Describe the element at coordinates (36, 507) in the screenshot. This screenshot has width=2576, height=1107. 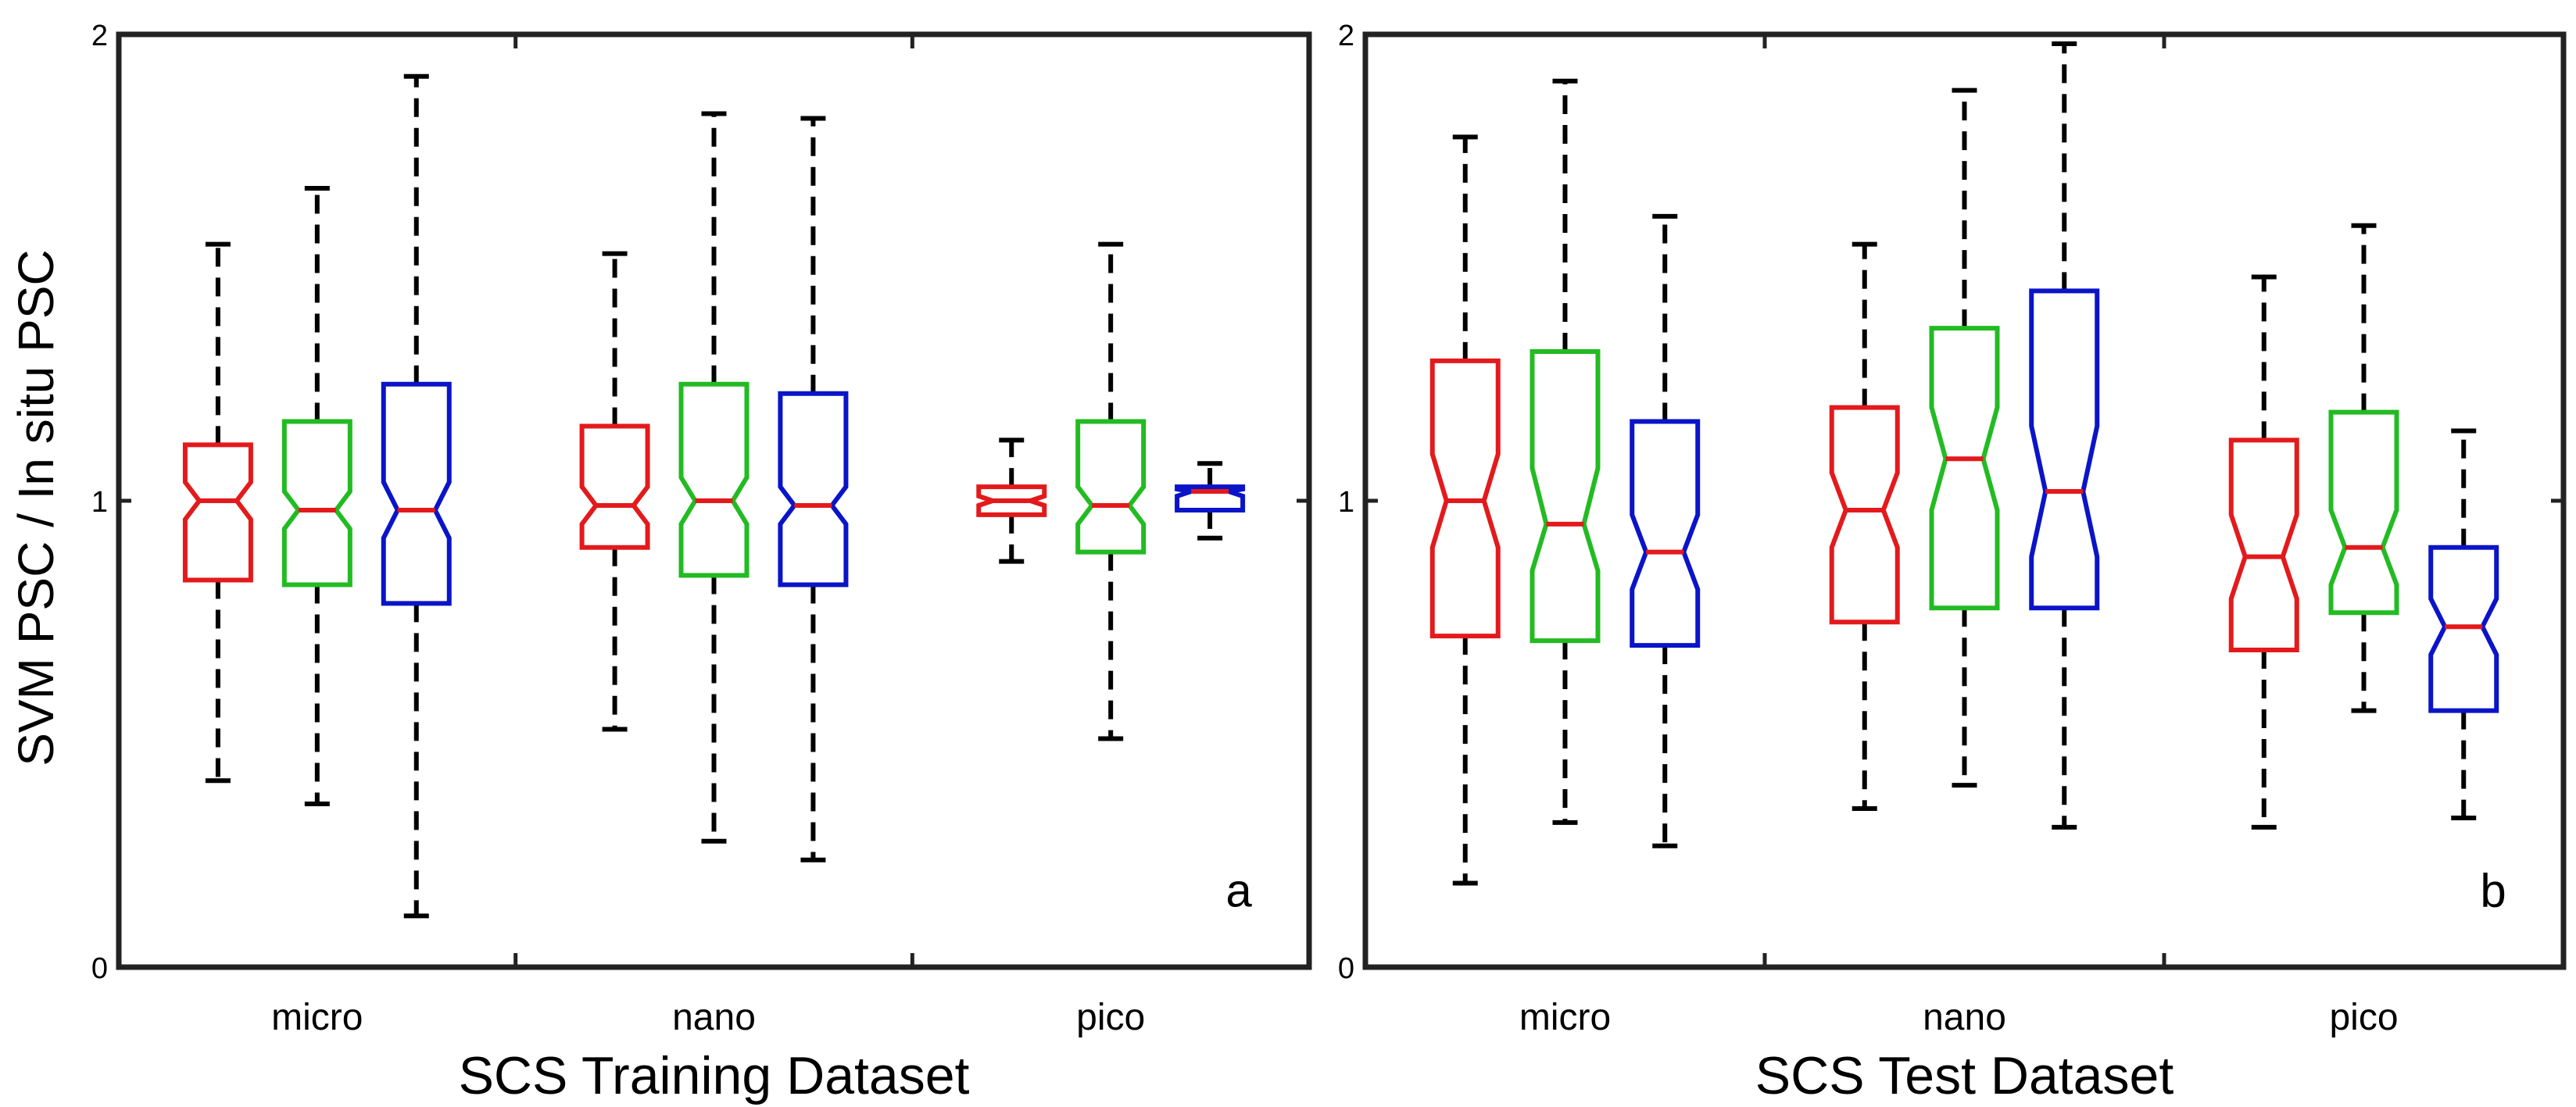
I see `y-axis-label: SVM PSC / In situ PSC` at that location.